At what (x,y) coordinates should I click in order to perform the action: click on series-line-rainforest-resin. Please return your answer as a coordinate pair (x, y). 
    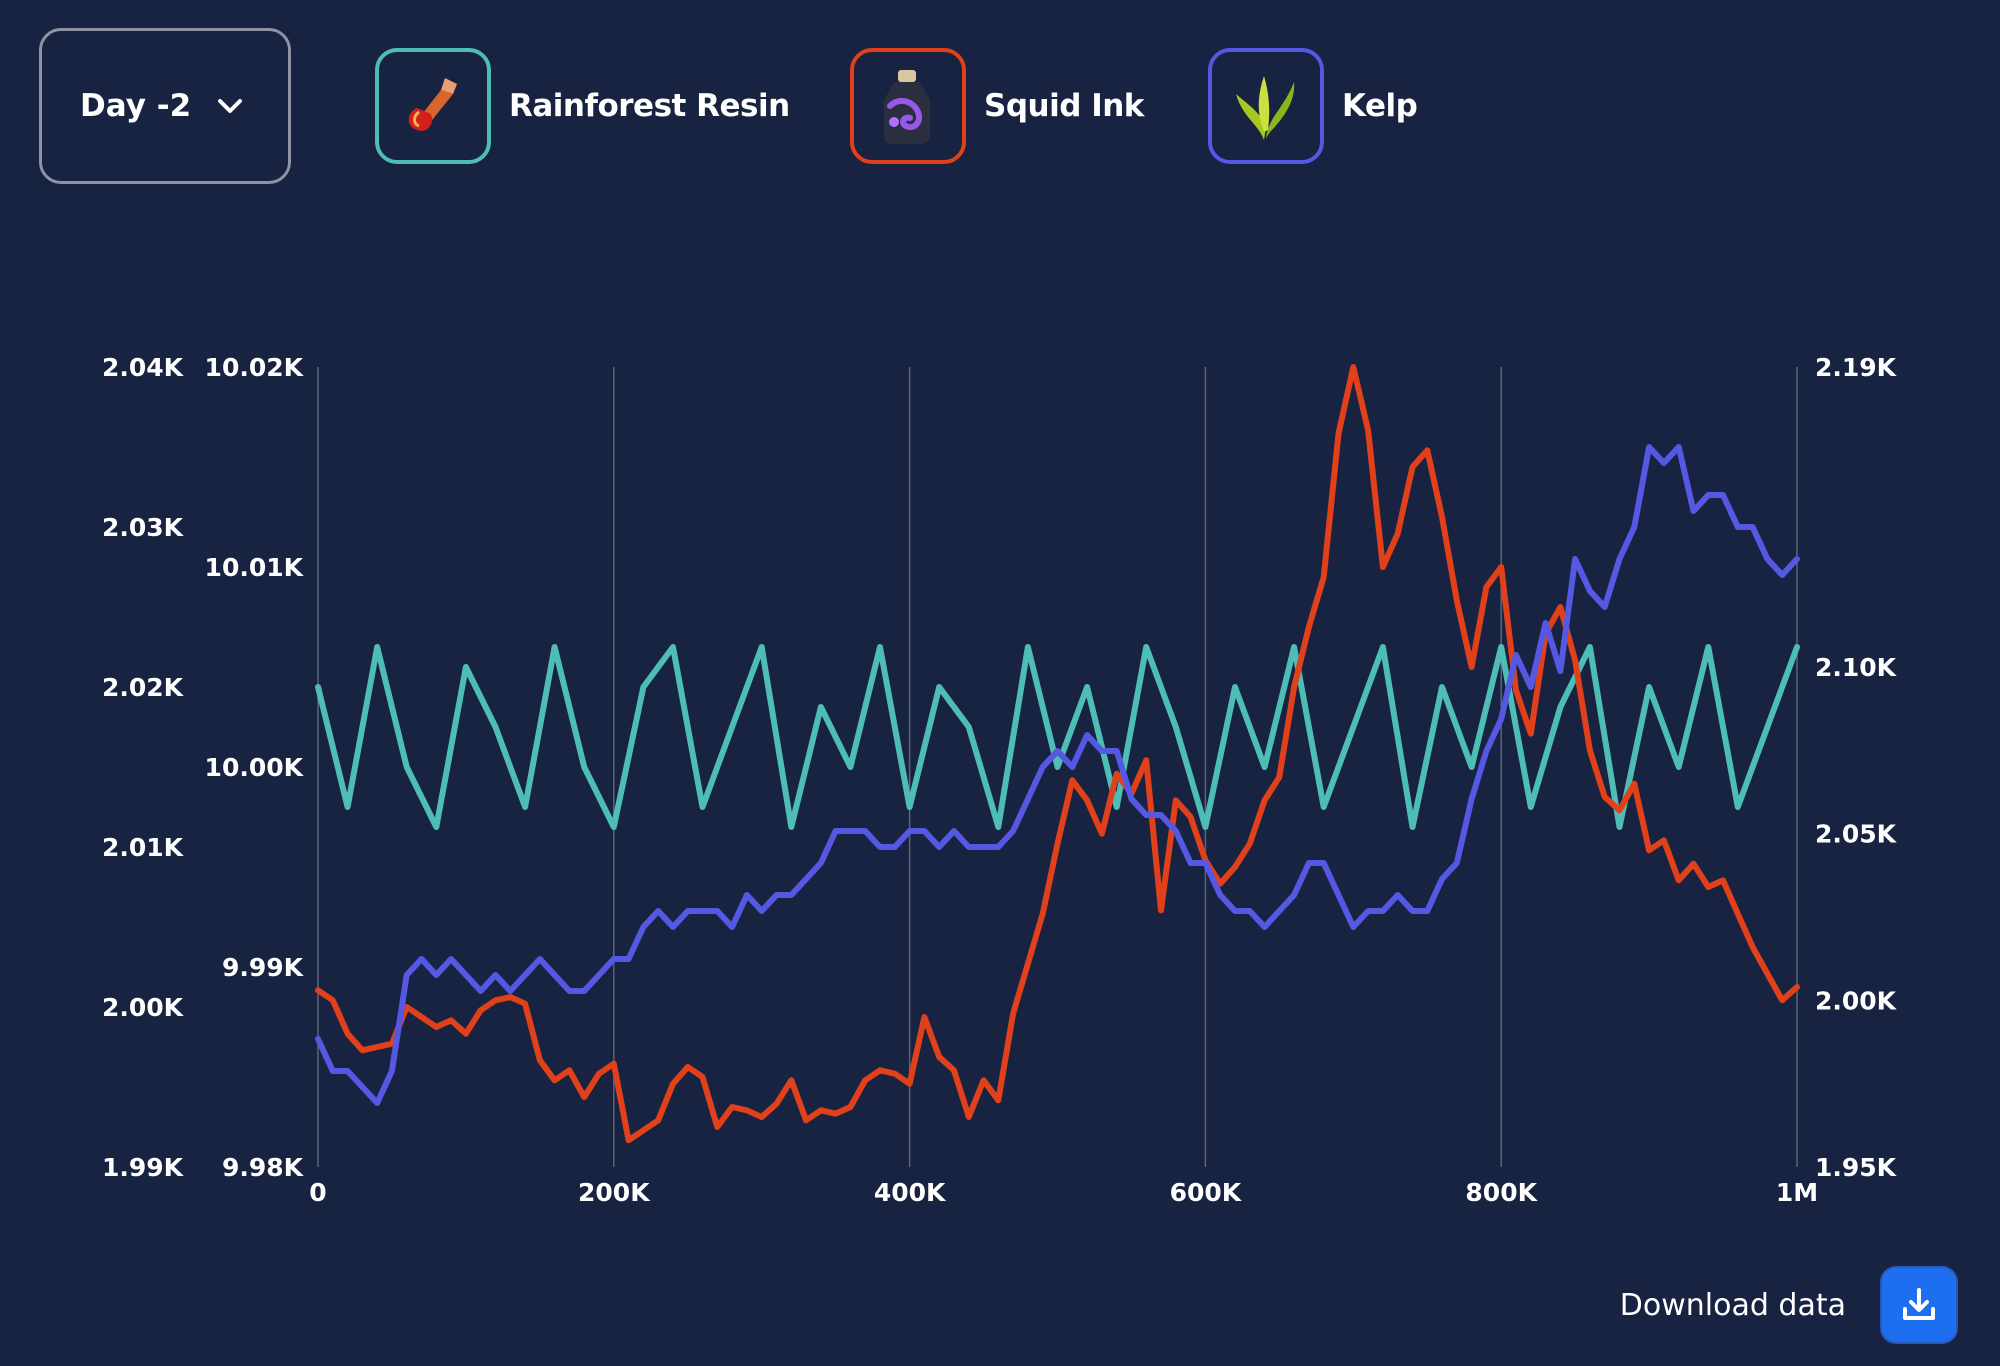
    Looking at the image, I should click on (1057, 737).